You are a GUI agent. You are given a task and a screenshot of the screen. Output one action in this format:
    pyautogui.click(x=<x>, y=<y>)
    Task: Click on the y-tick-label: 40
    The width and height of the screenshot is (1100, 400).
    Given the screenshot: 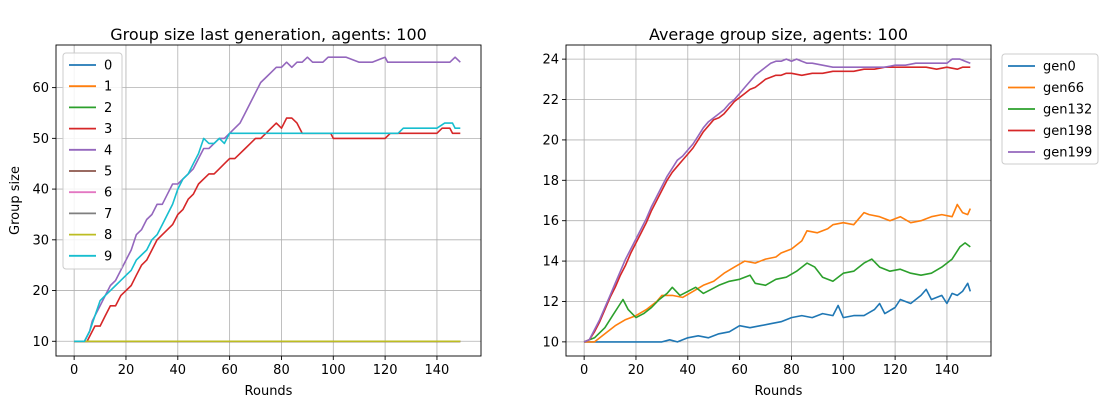 What is the action you would take?
    pyautogui.click(x=40, y=190)
    